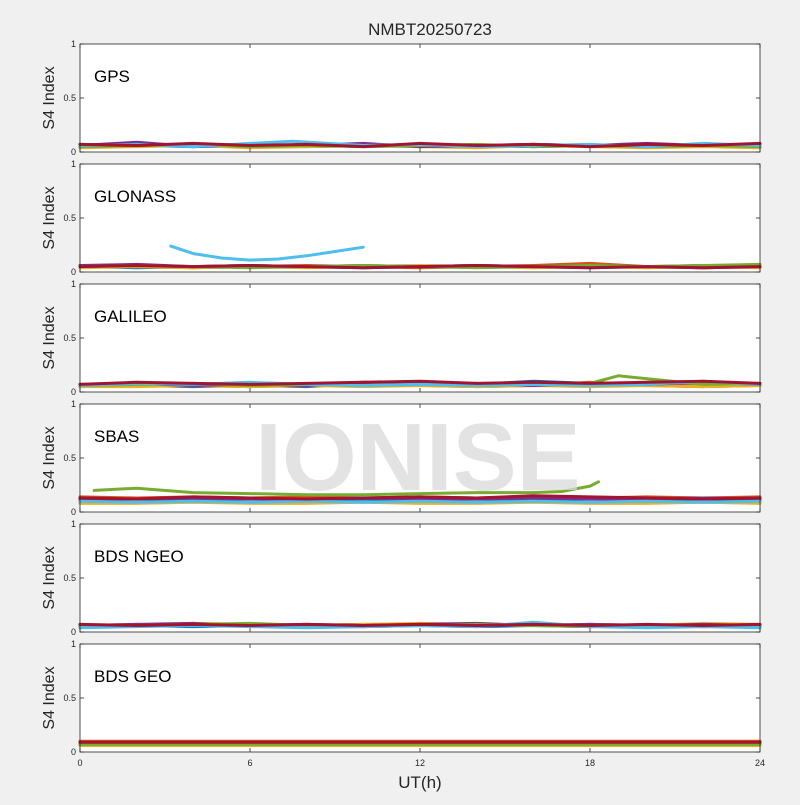  What do you see at coordinates (760, 763) in the screenshot?
I see `x-tick-label: 24` at bounding box center [760, 763].